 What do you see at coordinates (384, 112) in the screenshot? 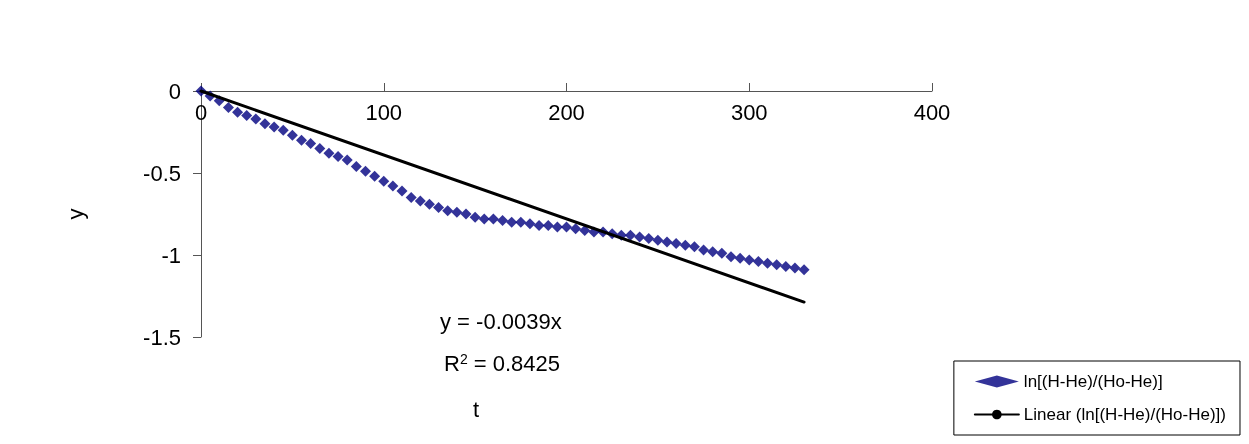
I see `x-tick-label: 100` at bounding box center [384, 112].